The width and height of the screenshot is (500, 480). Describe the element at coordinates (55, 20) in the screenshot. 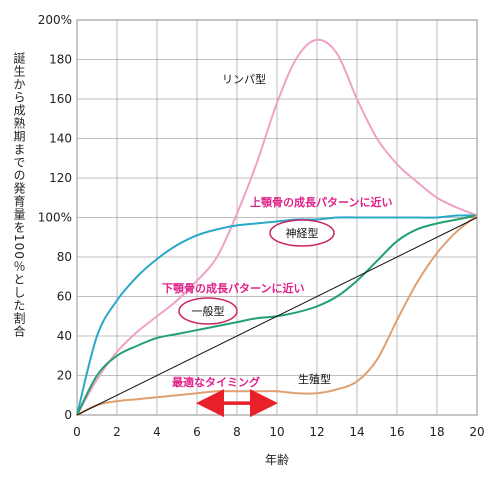

I see `y-tick-label: 200%` at that location.